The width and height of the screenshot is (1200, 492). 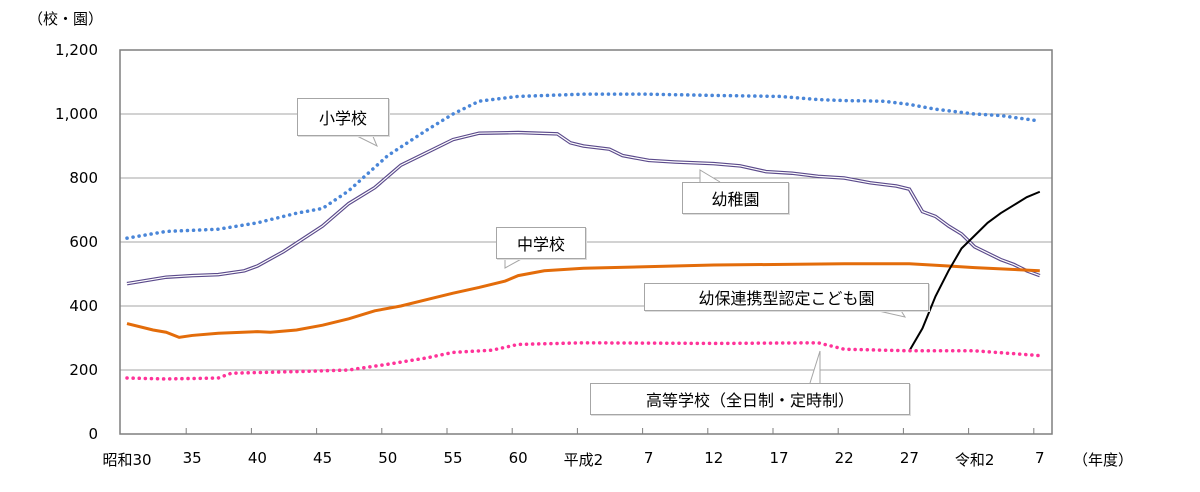 I want to click on x-tick-label: 12, so click(x=714, y=458).